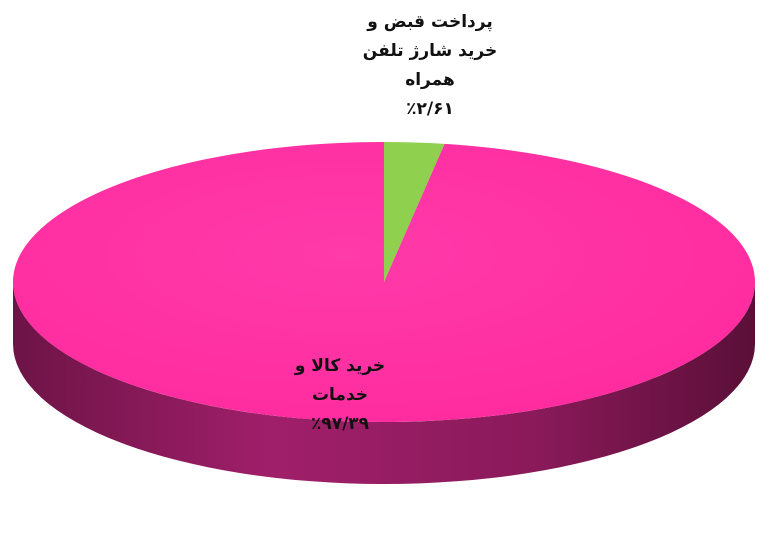  I want to click on slice-label-line: خرید کالا و, so click(340, 366).